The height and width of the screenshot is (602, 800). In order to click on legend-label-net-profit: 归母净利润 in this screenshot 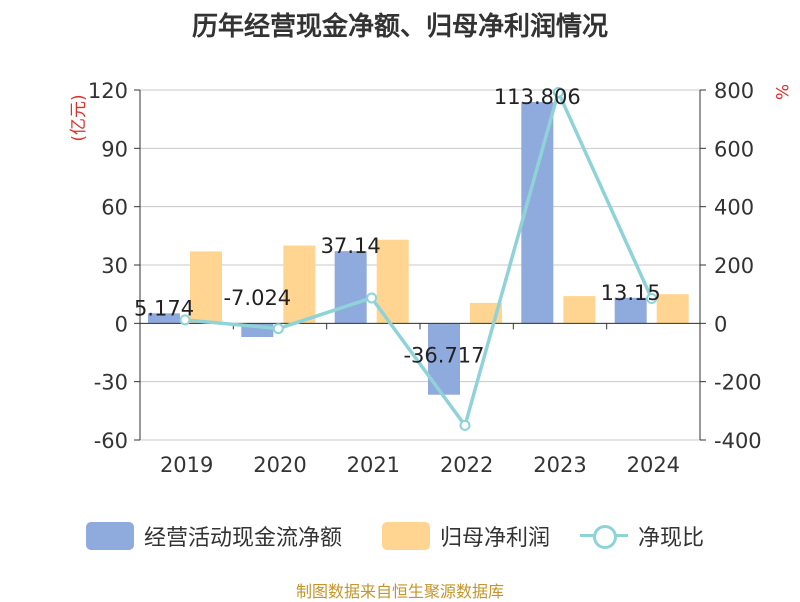, I will do `click(495, 538)`.